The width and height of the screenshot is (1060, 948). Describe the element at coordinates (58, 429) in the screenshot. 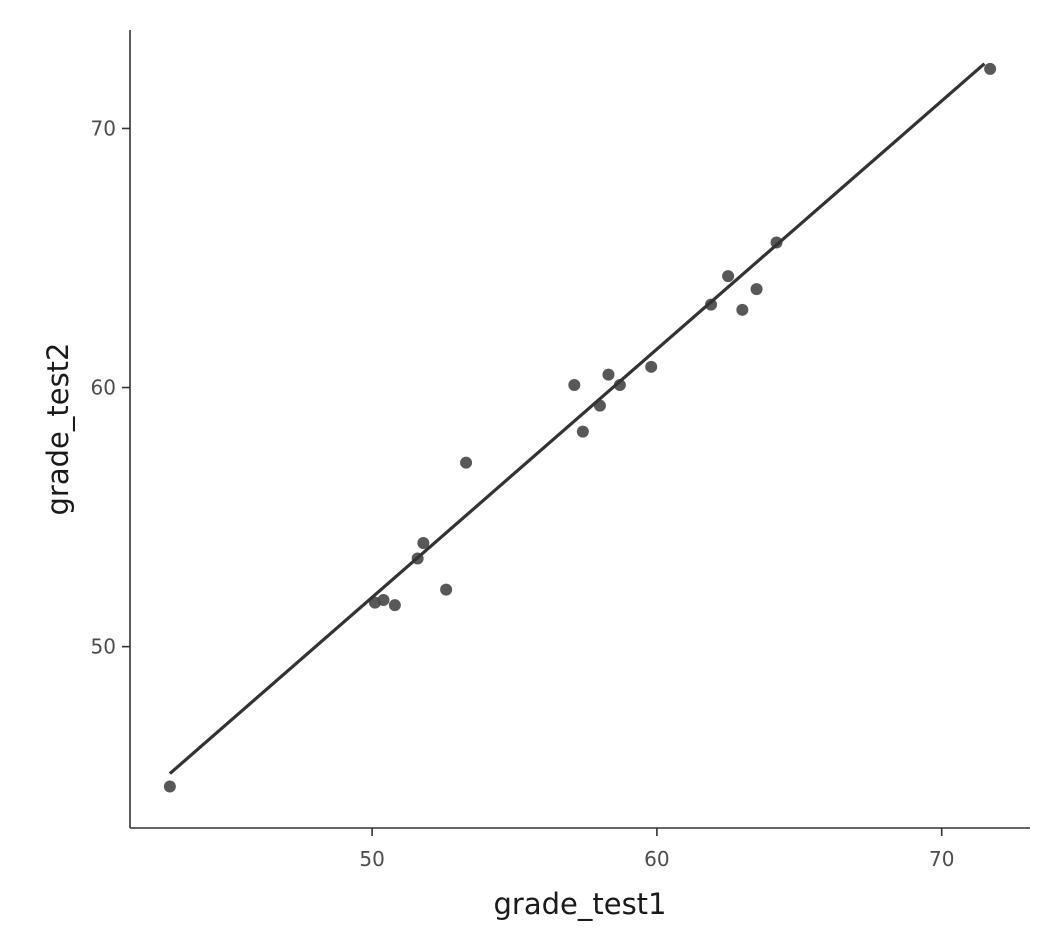

I see `y-axis-title: grade_test2` at that location.